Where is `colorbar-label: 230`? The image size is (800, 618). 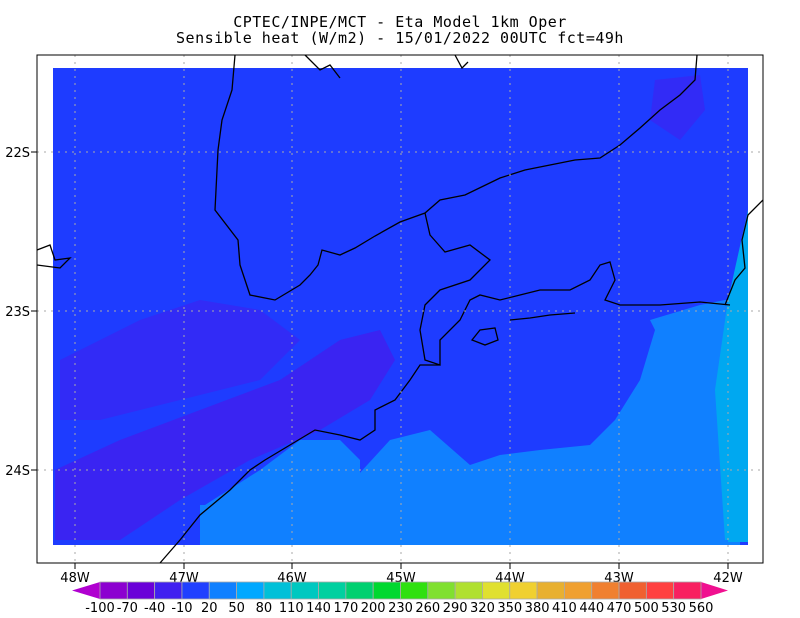
colorbar-label: 230 is located at coordinates (400, 608).